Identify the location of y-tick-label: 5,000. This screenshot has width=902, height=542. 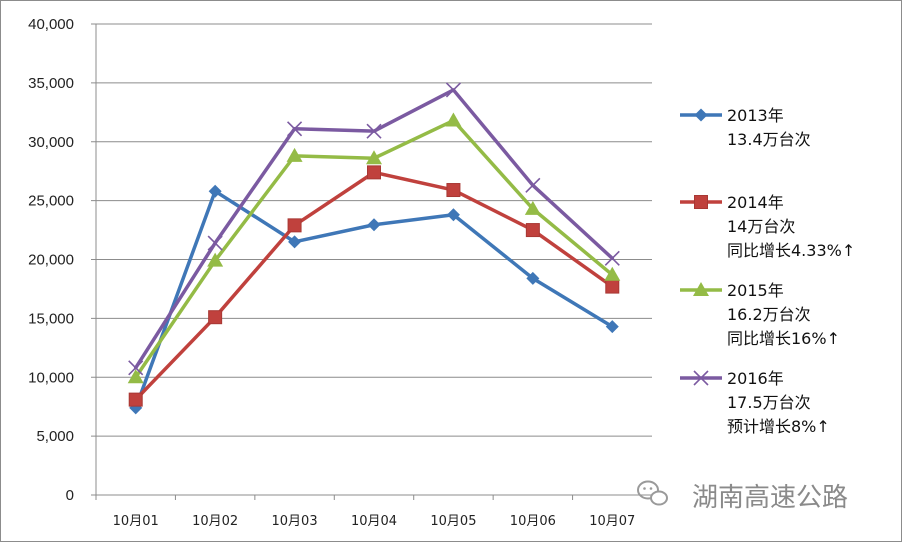
(55, 436).